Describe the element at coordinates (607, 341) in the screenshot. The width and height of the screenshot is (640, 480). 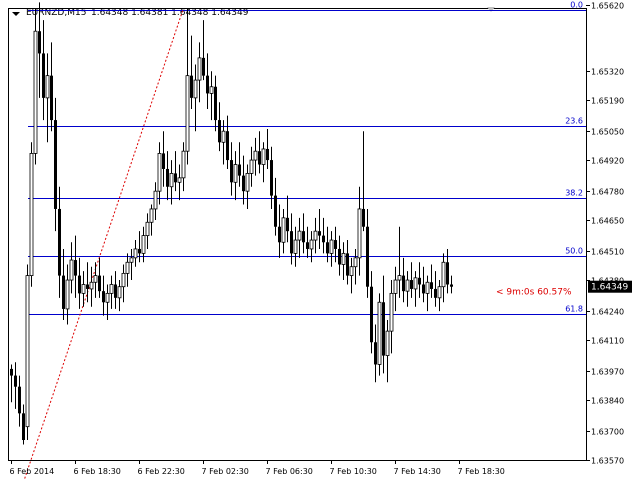
I see `price-tick-label: 1.64110` at that location.